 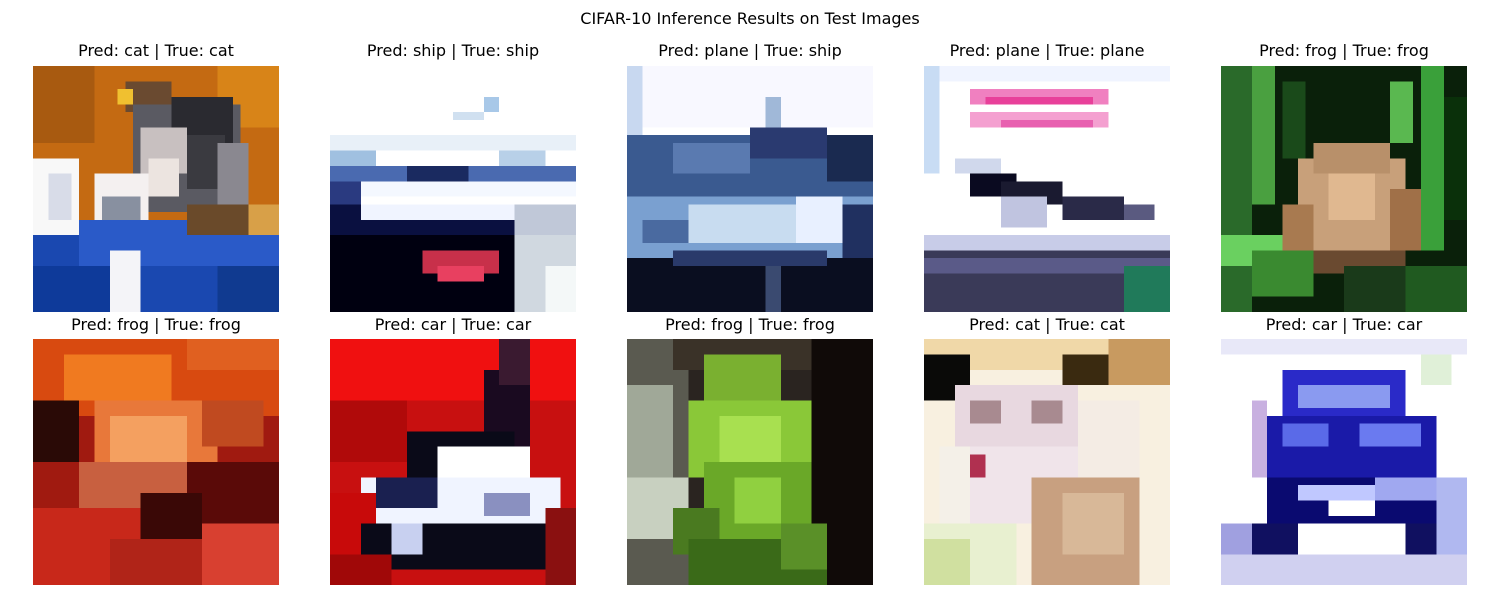 I want to click on image-5-frog, so click(x=1344, y=189).